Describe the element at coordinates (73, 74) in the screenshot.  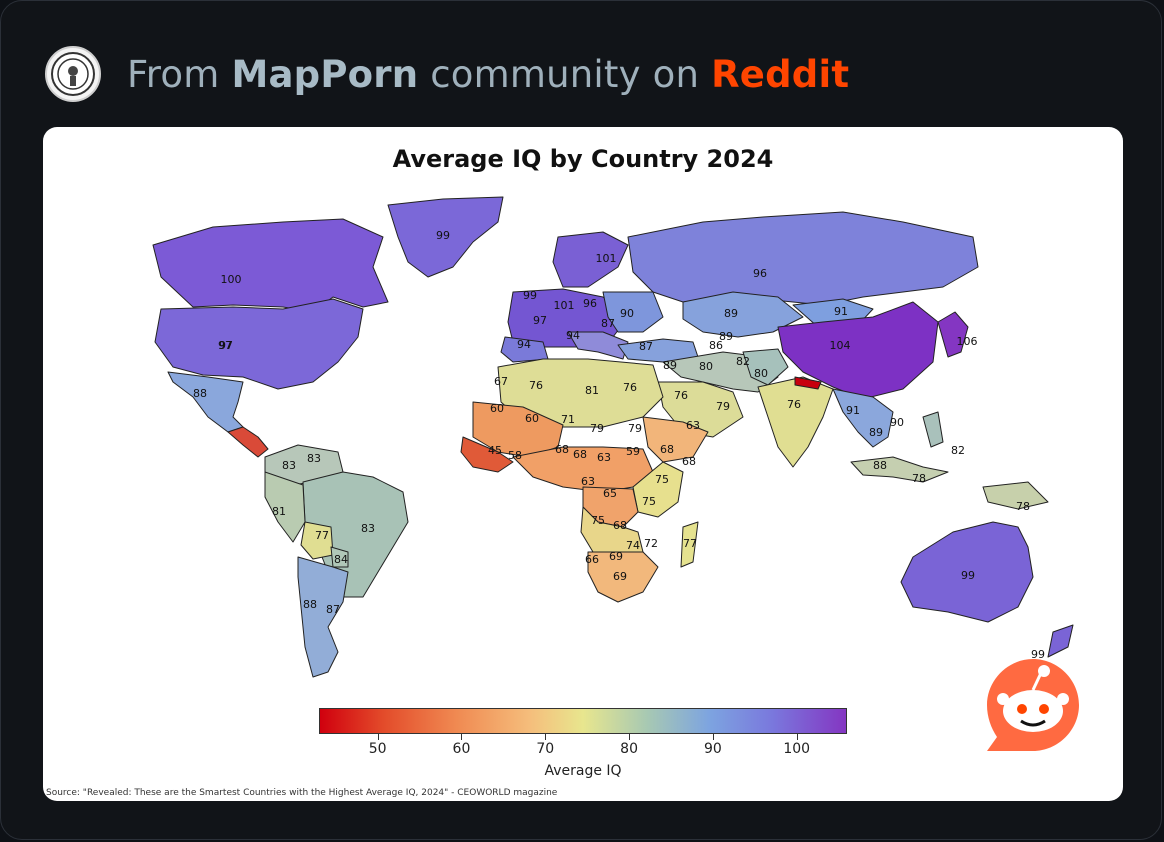
I see `community-avatar` at that location.